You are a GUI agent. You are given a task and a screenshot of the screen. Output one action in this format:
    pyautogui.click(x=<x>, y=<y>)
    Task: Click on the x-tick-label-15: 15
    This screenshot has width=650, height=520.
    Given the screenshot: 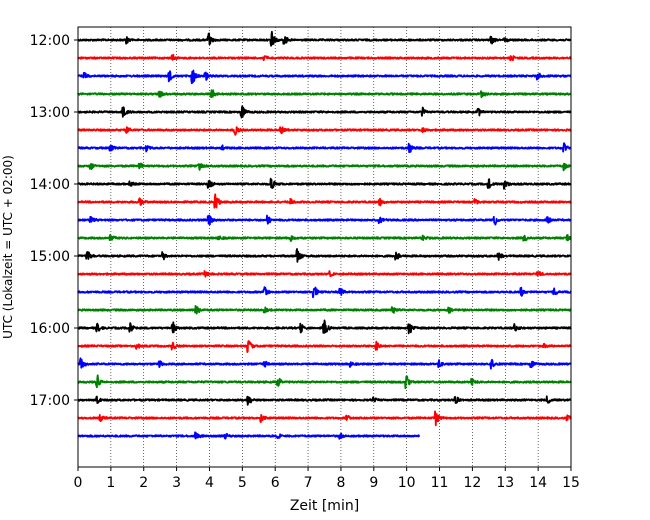 What is the action you would take?
    pyautogui.click(x=571, y=483)
    